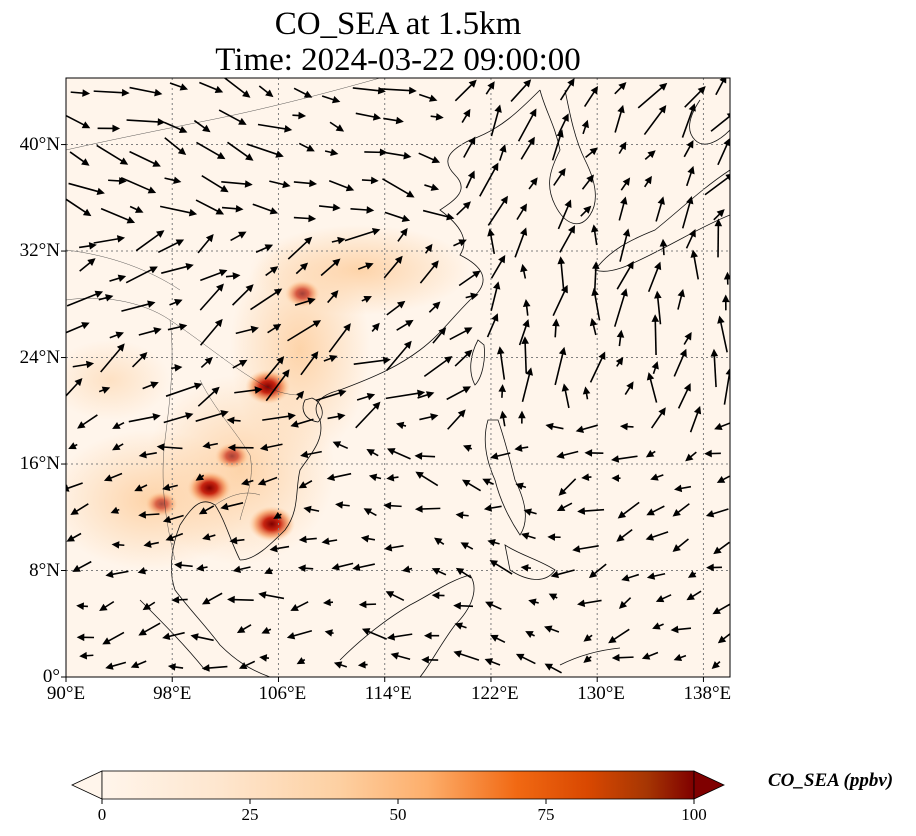 This screenshot has width=916, height=836. I want to click on lat-tick-label: 40°N, so click(39, 144).